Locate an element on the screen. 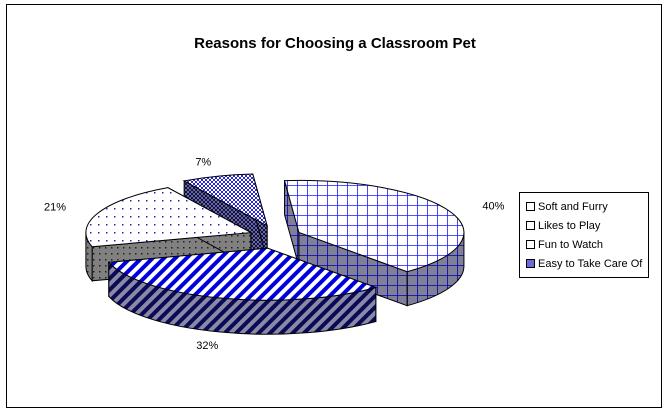 The height and width of the screenshot is (413, 671). legend-item: Easy to Take Care Of is located at coordinates (587, 263).